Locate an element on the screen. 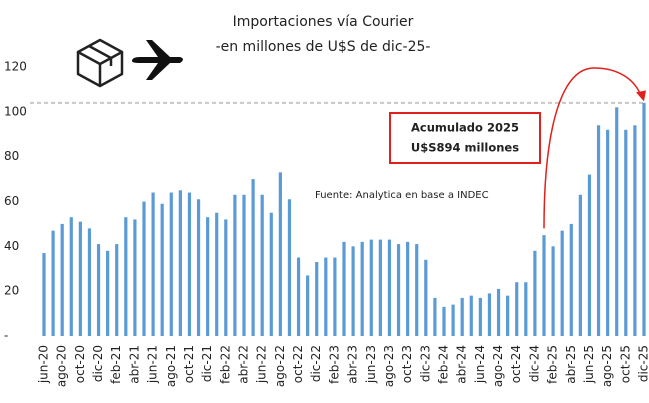 This screenshot has height=403, width=649. x-tick-label: oct-23 is located at coordinates (407, 364).